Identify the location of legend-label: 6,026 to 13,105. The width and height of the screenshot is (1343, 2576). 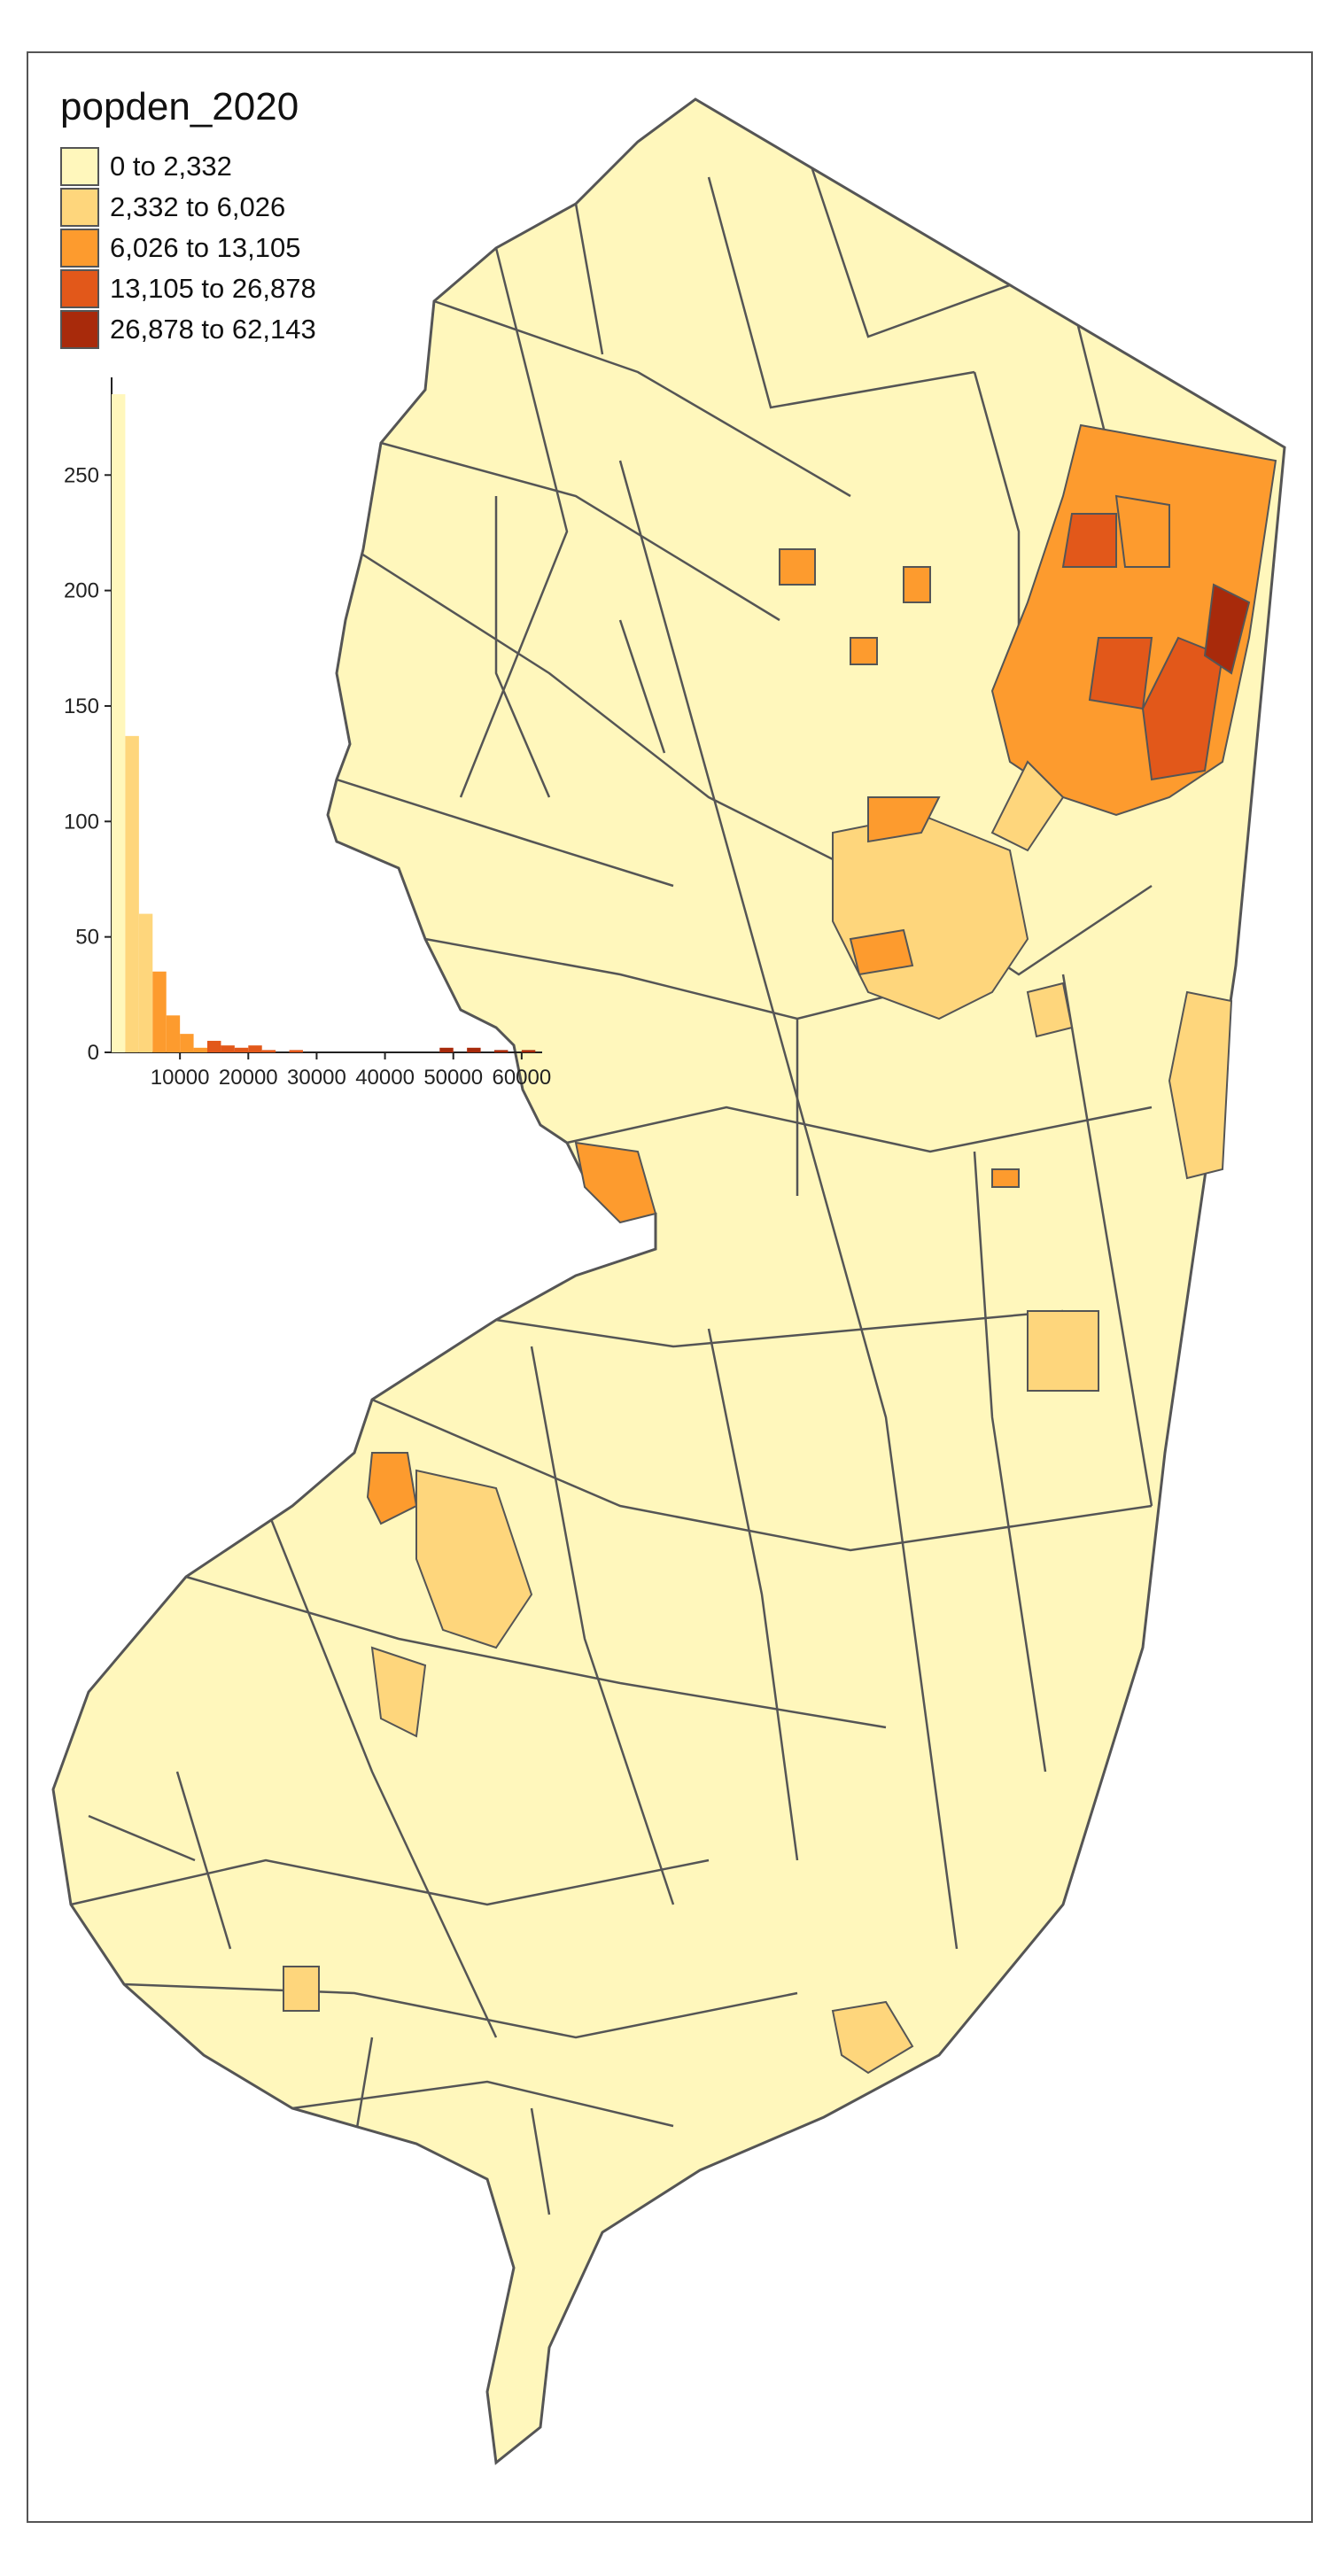
(205, 247).